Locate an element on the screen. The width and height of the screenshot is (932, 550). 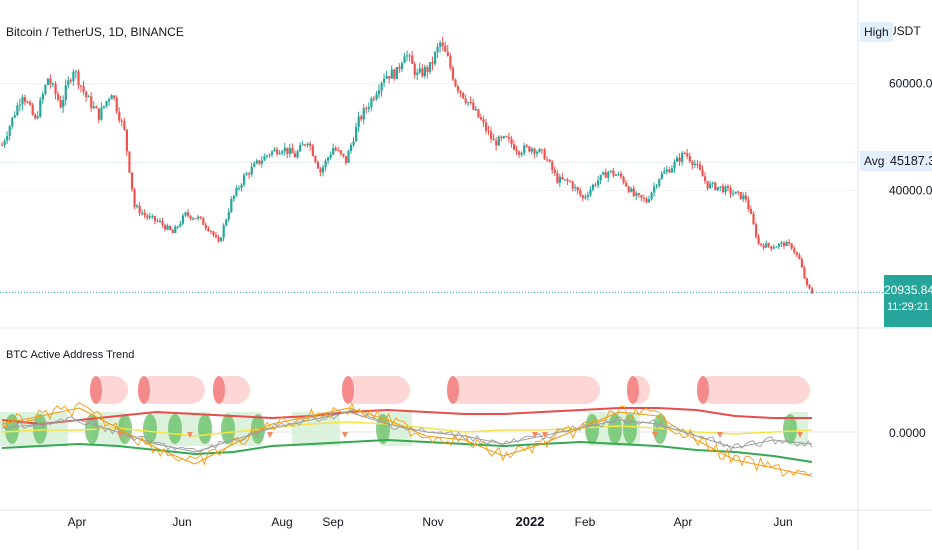
symbol-title: Bitcoin / TetherUS, 1D, BINANCE is located at coordinates (95, 32).